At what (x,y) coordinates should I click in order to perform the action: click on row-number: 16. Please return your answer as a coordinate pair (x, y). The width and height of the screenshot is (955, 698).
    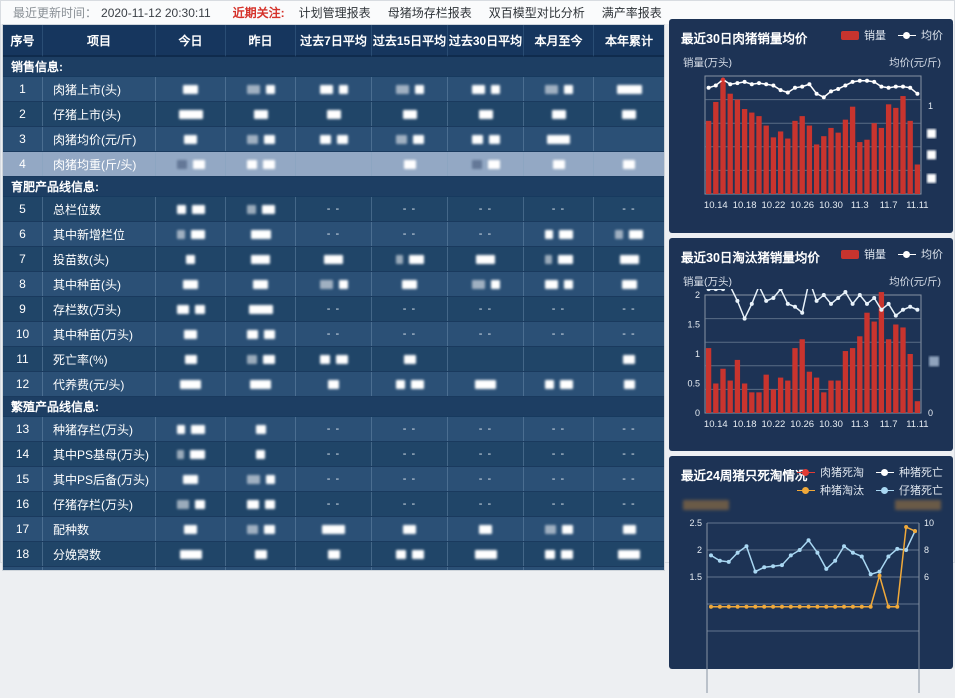
    Looking at the image, I should click on (23, 504).